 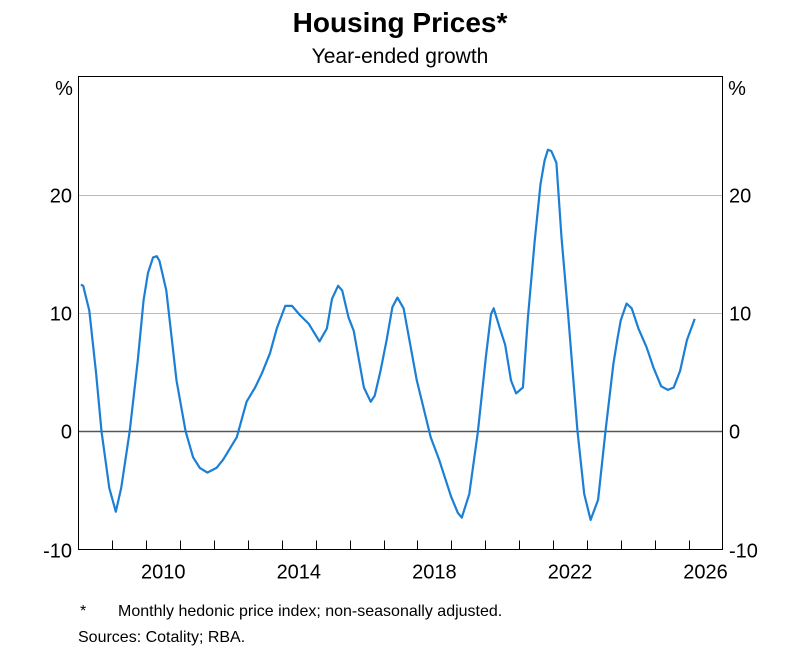 What do you see at coordinates (161, 637) in the screenshot?
I see `sources-text: Sources: Cotality; RBA.` at bounding box center [161, 637].